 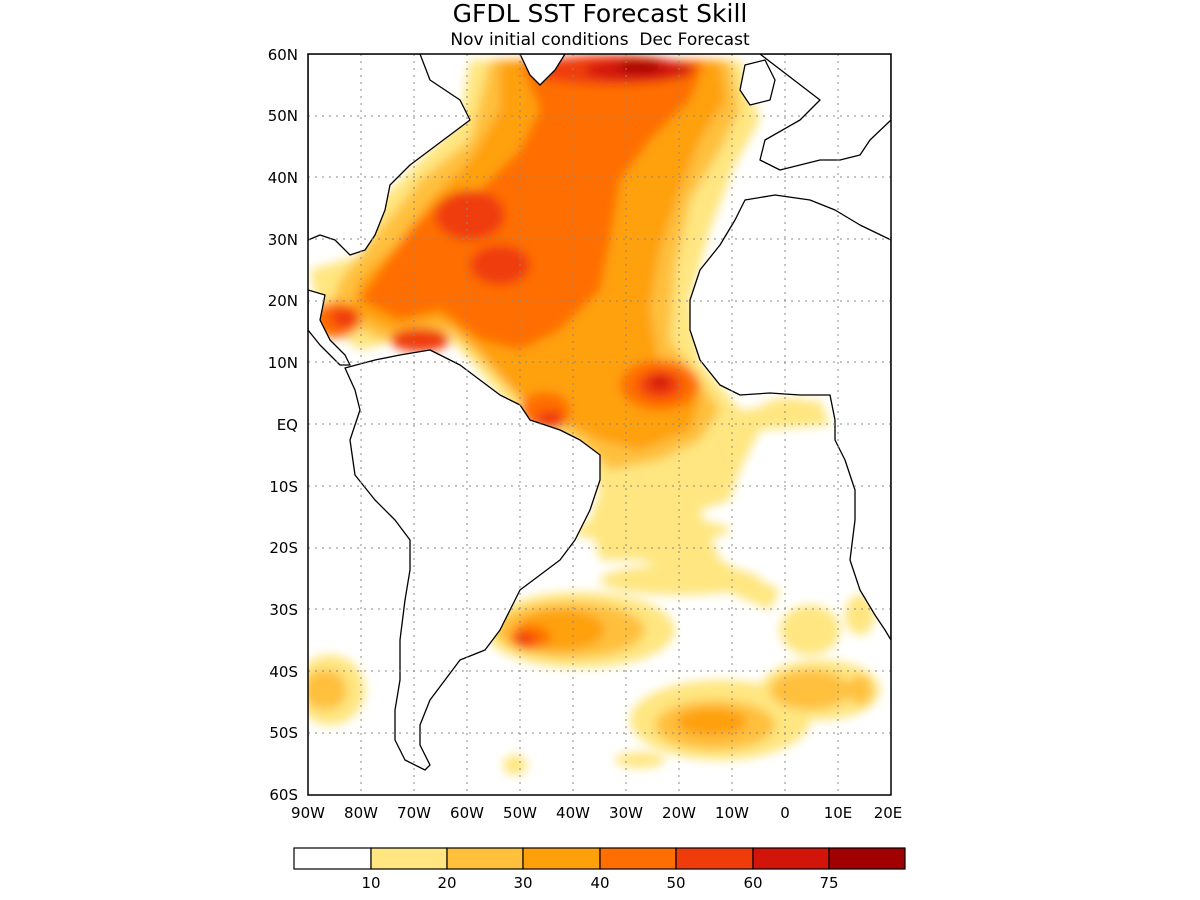 What do you see at coordinates (446, 883) in the screenshot?
I see `colorbar-label: 20` at bounding box center [446, 883].